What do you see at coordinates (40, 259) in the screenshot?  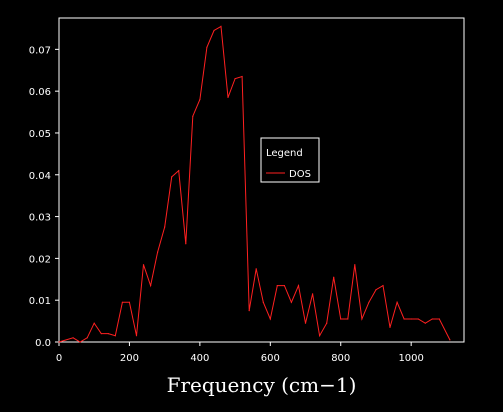 I see `y-tick-label: 0.02` at bounding box center [40, 259].